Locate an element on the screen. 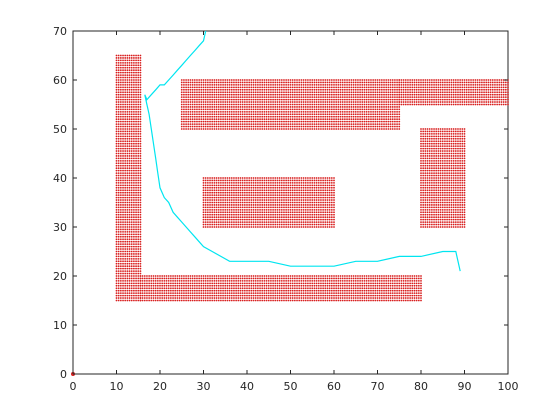 The height and width of the screenshot is (420, 560). x-tick-label: 20 is located at coordinates (160, 386).